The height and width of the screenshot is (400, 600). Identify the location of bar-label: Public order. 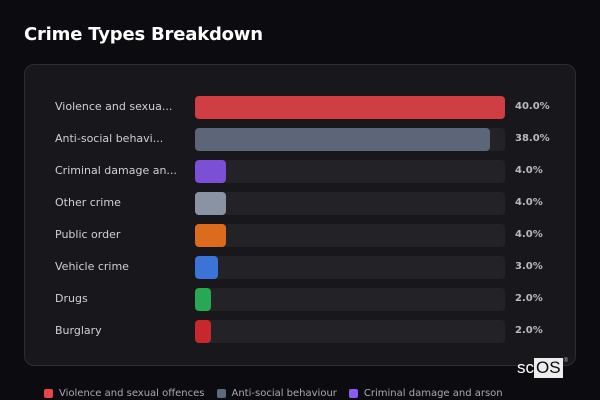
(88, 234).